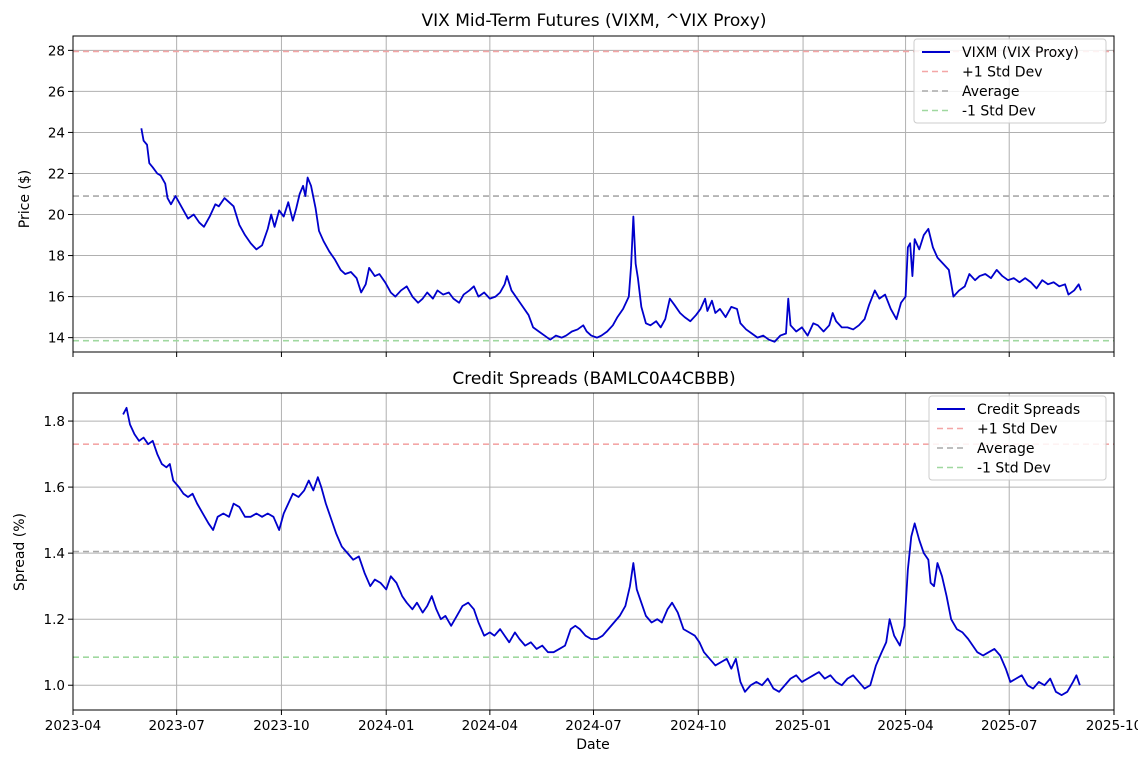  Describe the element at coordinates (56, 339) in the screenshot. I see `y-tick-label: 14` at that location.